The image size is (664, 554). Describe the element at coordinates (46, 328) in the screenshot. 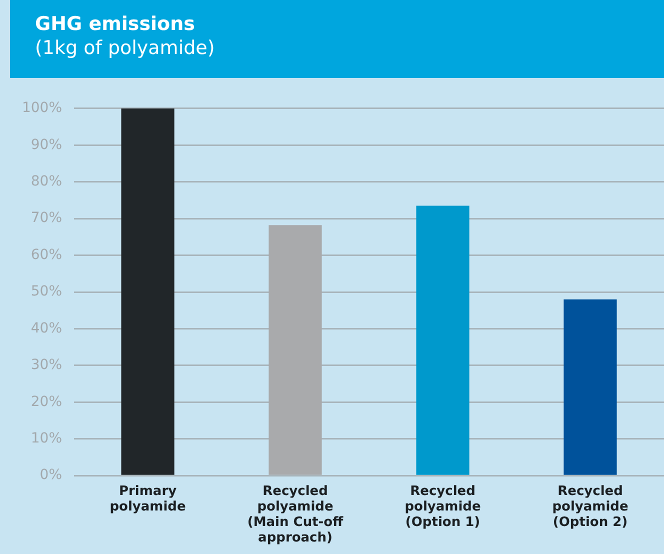

I see `y-tick-label: 40%` at that location.